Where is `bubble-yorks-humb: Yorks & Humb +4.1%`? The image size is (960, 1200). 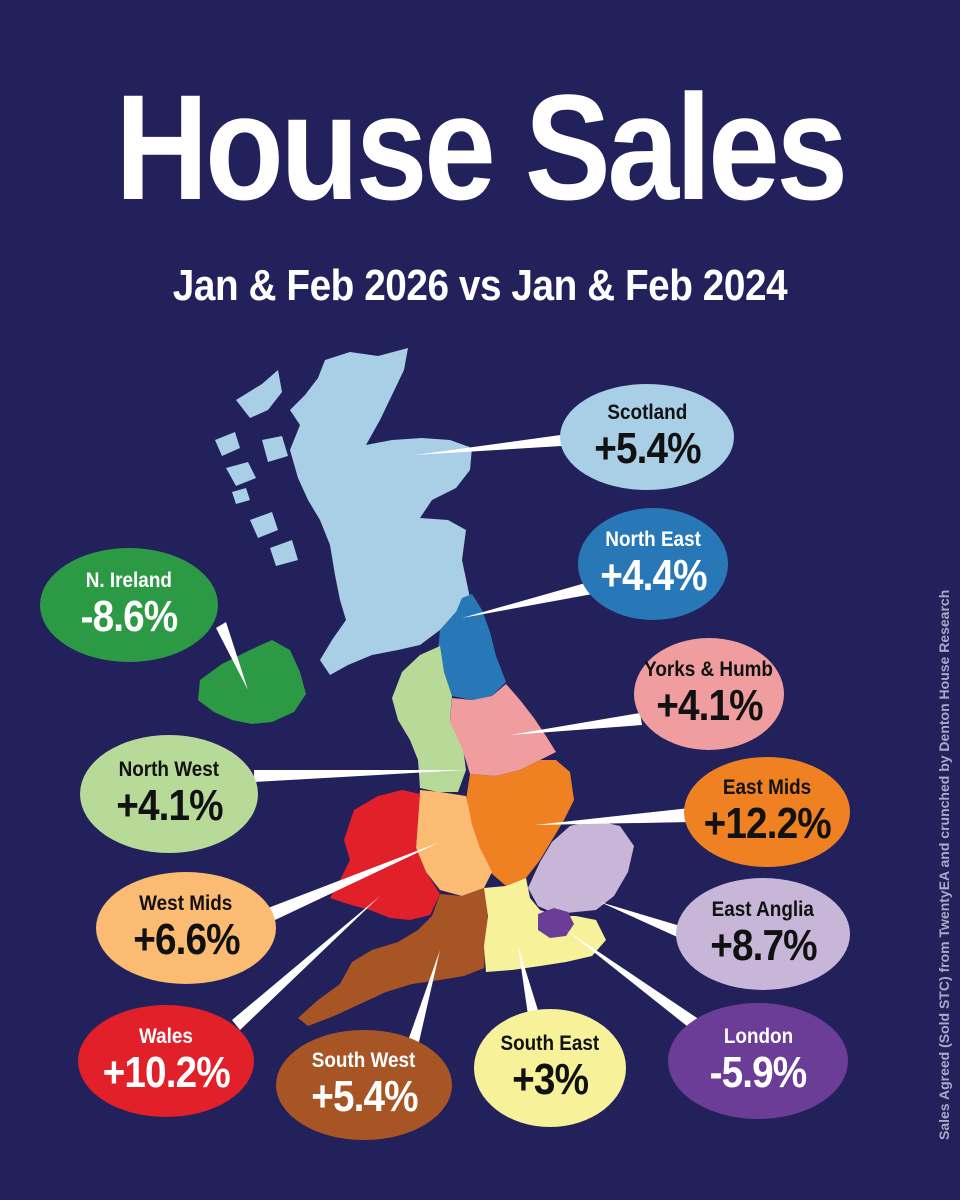
bubble-yorks-humb: Yorks & Humb +4.1% is located at coordinates (709, 694).